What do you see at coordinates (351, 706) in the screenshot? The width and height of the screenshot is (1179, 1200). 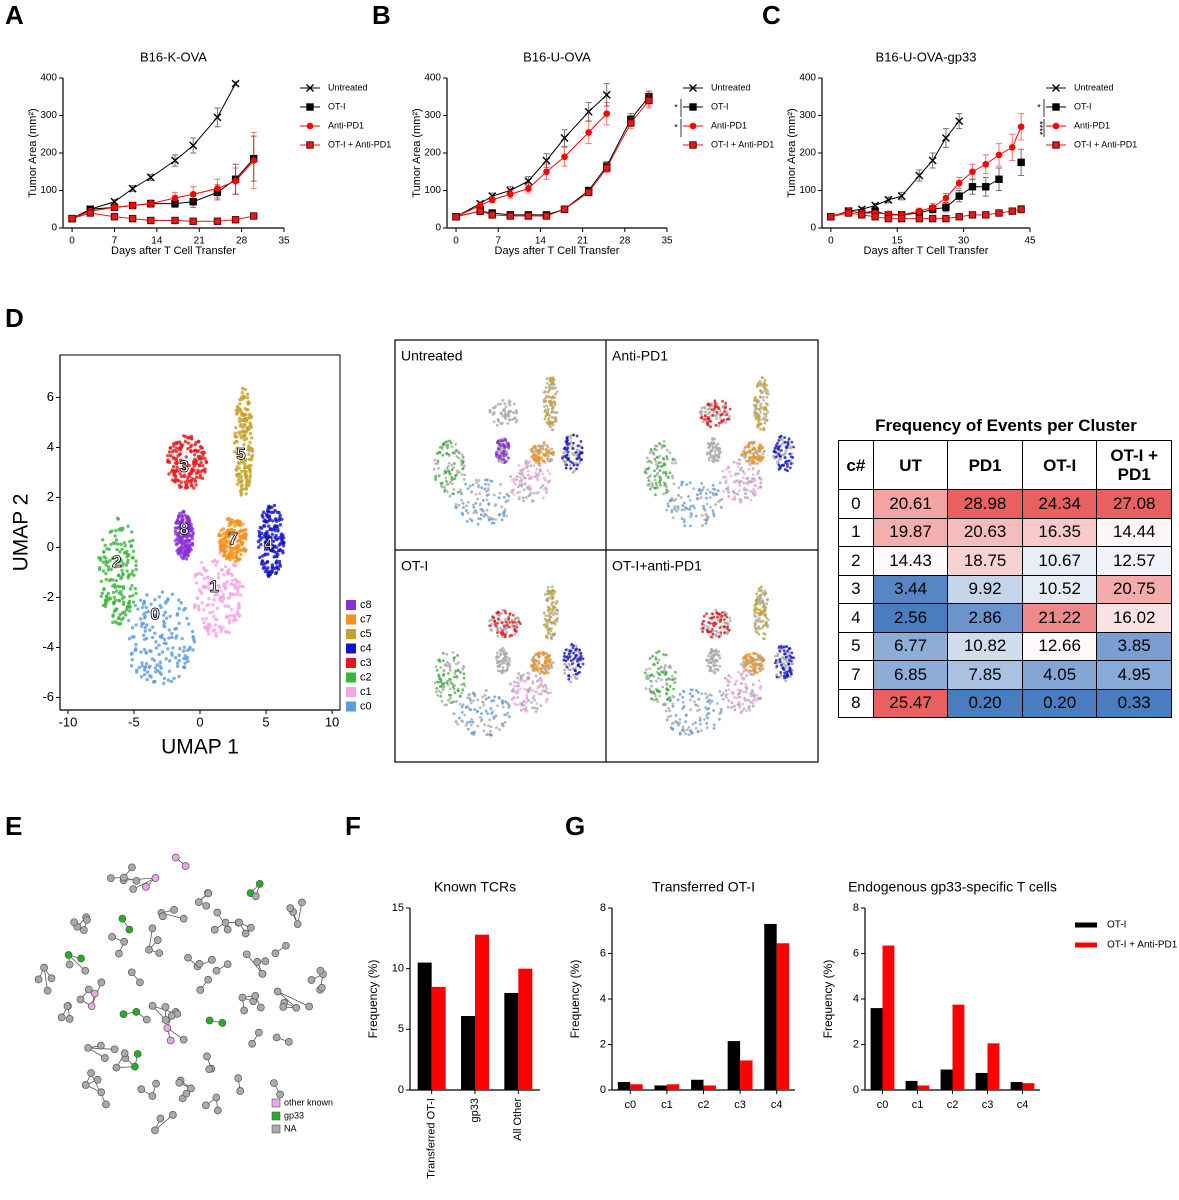 I see `legend-swatch` at bounding box center [351, 706].